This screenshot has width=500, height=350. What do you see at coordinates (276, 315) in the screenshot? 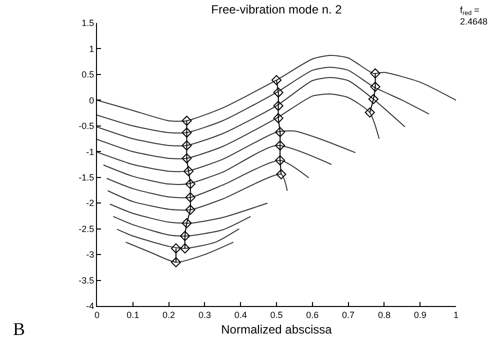
I see `x-tick-label: 0.5` at bounding box center [276, 315].